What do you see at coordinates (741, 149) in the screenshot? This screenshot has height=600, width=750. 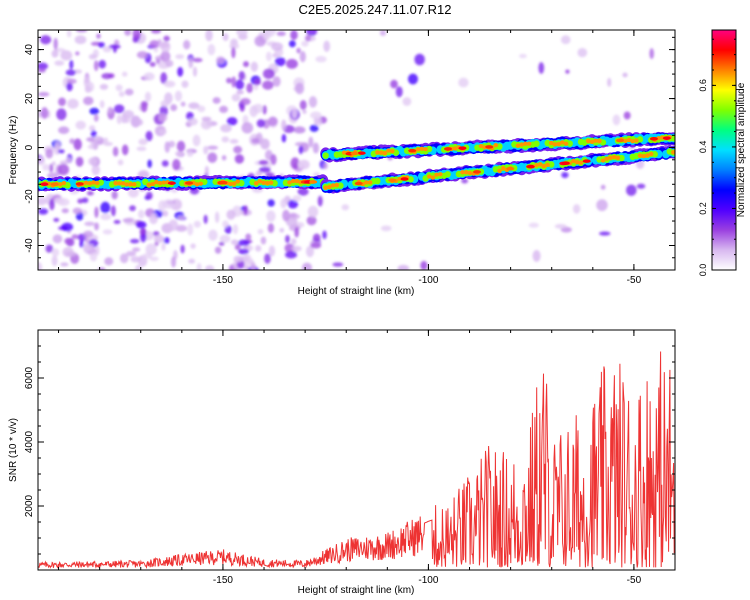 I see `colorbar-label: Normalized spectral amplitude` at bounding box center [741, 149].